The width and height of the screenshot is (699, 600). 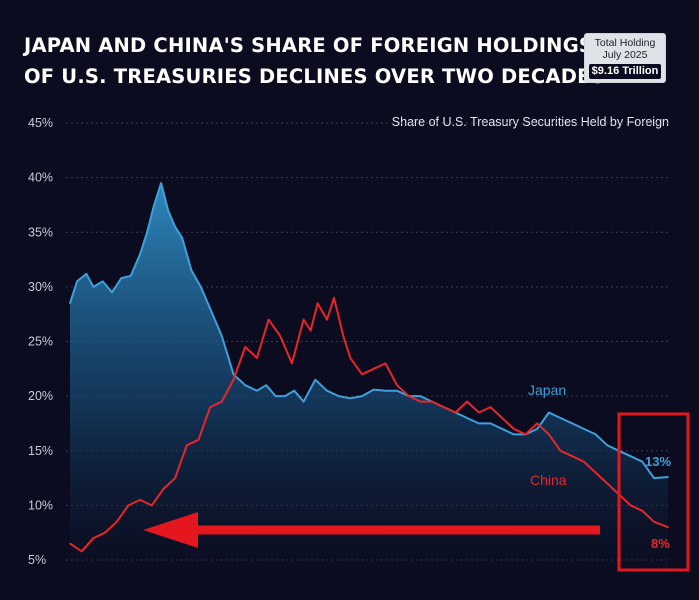 I want to click on y-tick-label: 25%, so click(x=40, y=342).